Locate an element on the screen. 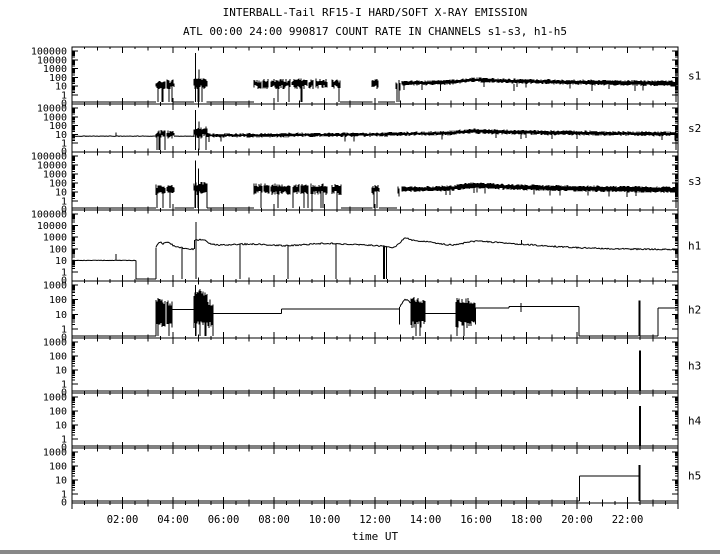 The width and height of the screenshot is (720, 554). x-axis-label: time UT is located at coordinates (375, 536).